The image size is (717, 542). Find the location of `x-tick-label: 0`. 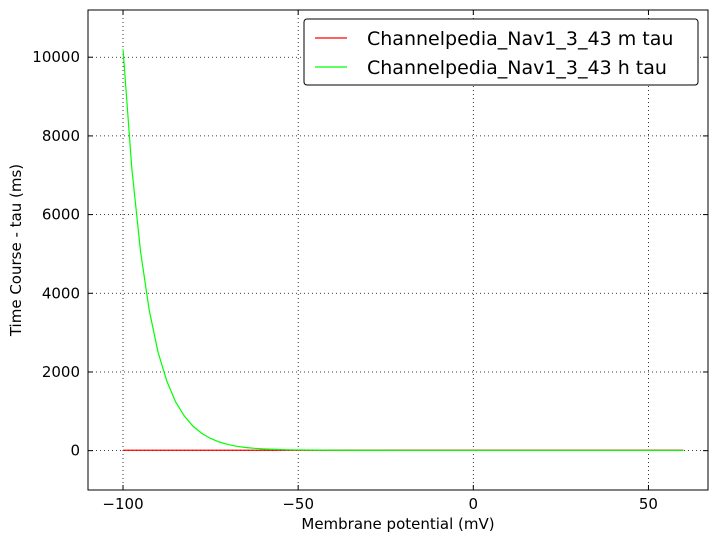

x-tick-label: 0 is located at coordinates (474, 504).